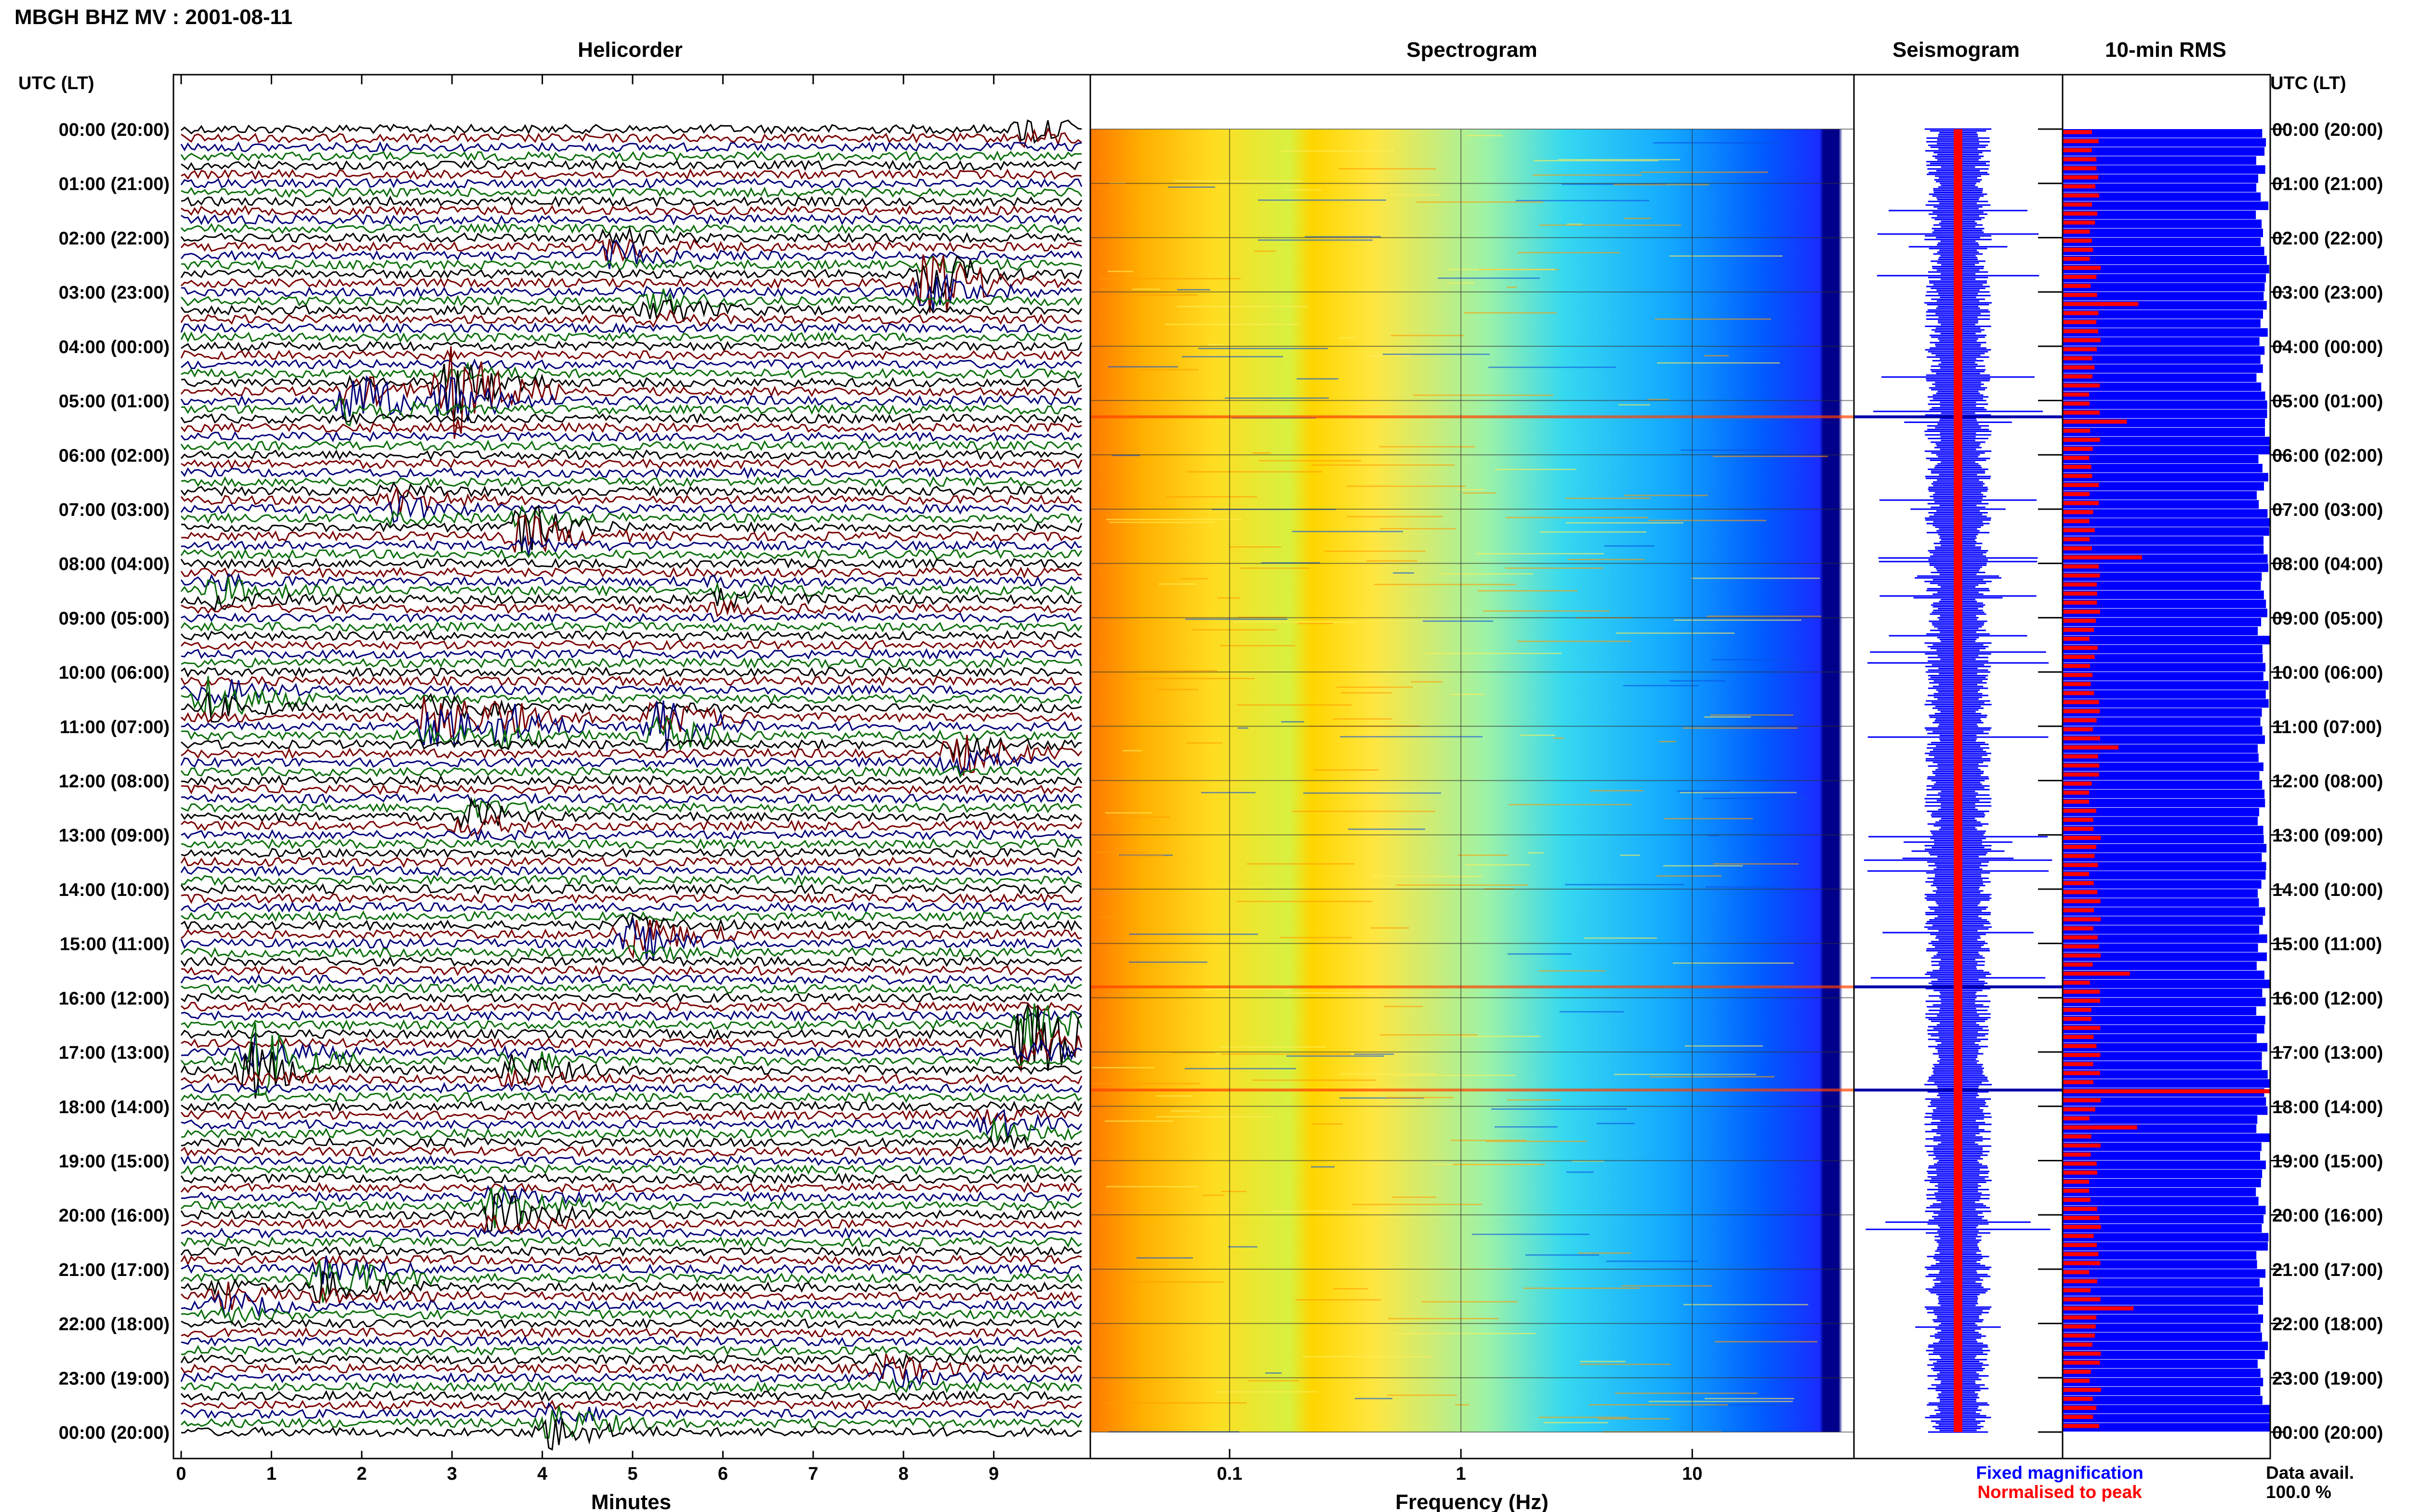 This screenshot has width=2409, height=1512. Describe the element at coordinates (2327, 782) in the screenshot. I see `time-label-right: 12:00 (08:00)` at that location.